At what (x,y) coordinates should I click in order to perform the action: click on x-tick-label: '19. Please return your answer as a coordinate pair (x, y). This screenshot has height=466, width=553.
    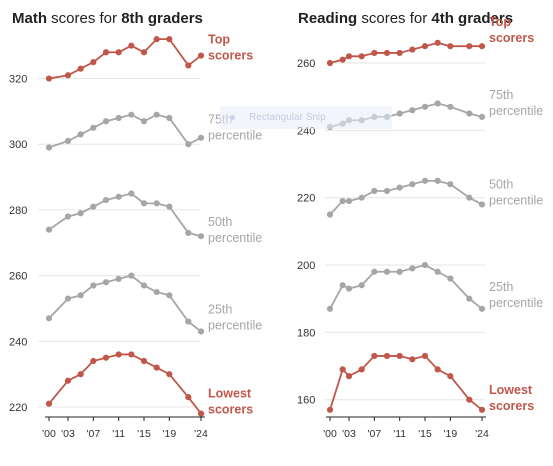
    Looking at the image, I should click on (169, 434).